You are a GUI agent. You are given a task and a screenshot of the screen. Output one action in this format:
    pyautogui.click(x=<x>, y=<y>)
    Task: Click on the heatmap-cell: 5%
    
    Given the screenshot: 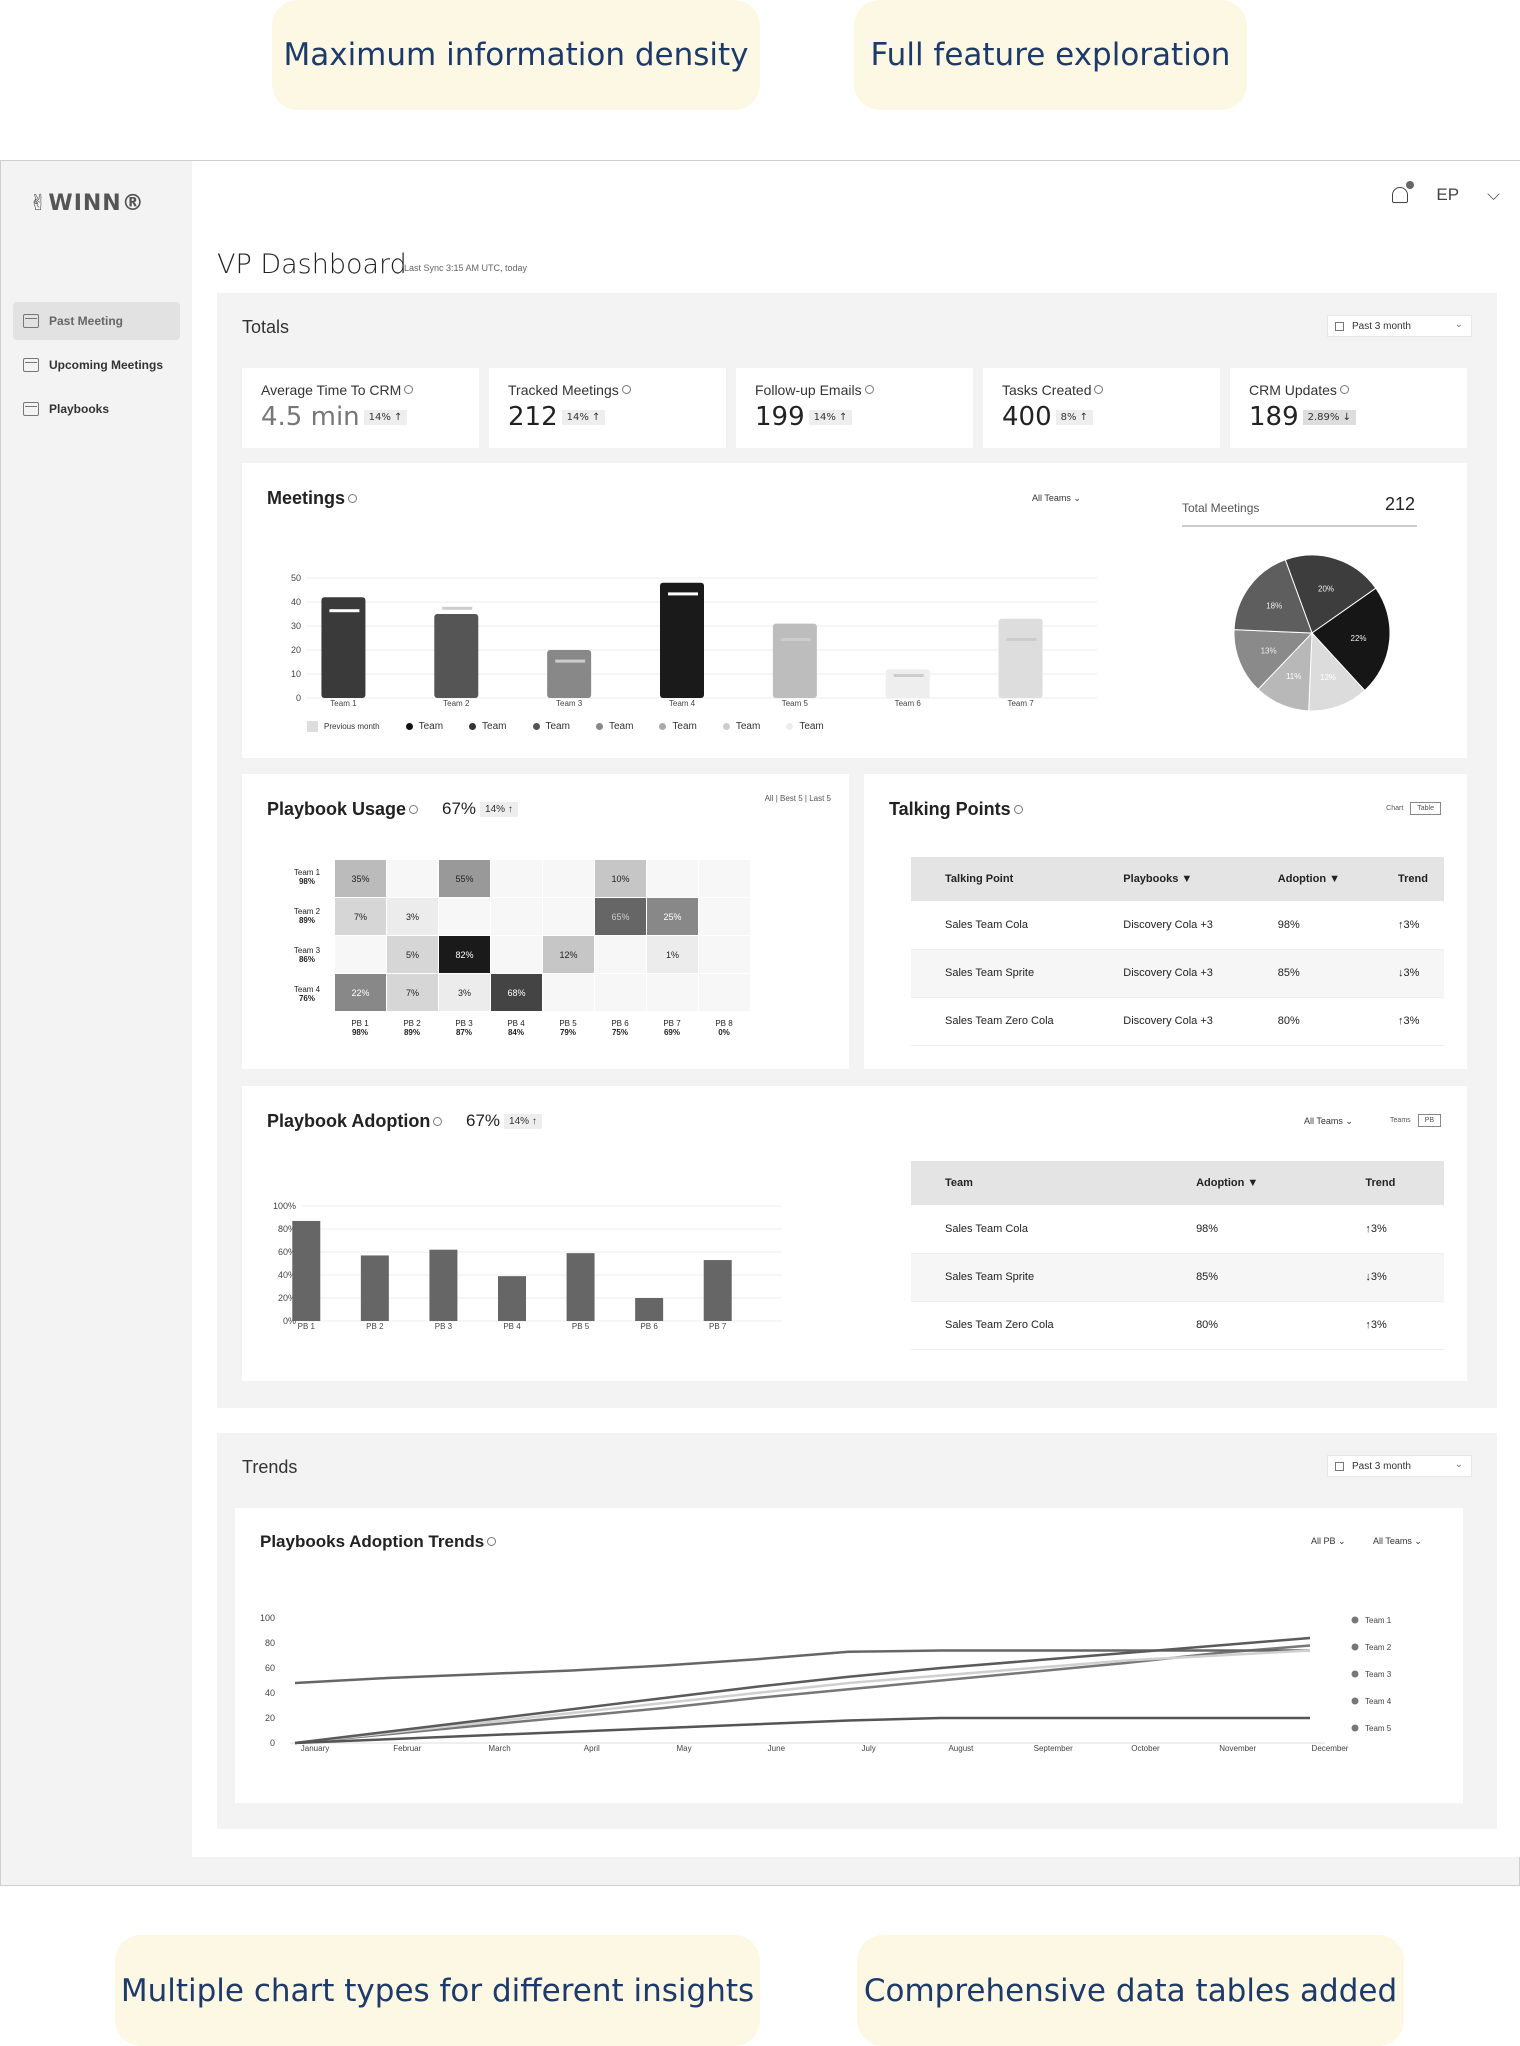 What is the action you would take?
    pyautogui.click(x=412, y=954)
    